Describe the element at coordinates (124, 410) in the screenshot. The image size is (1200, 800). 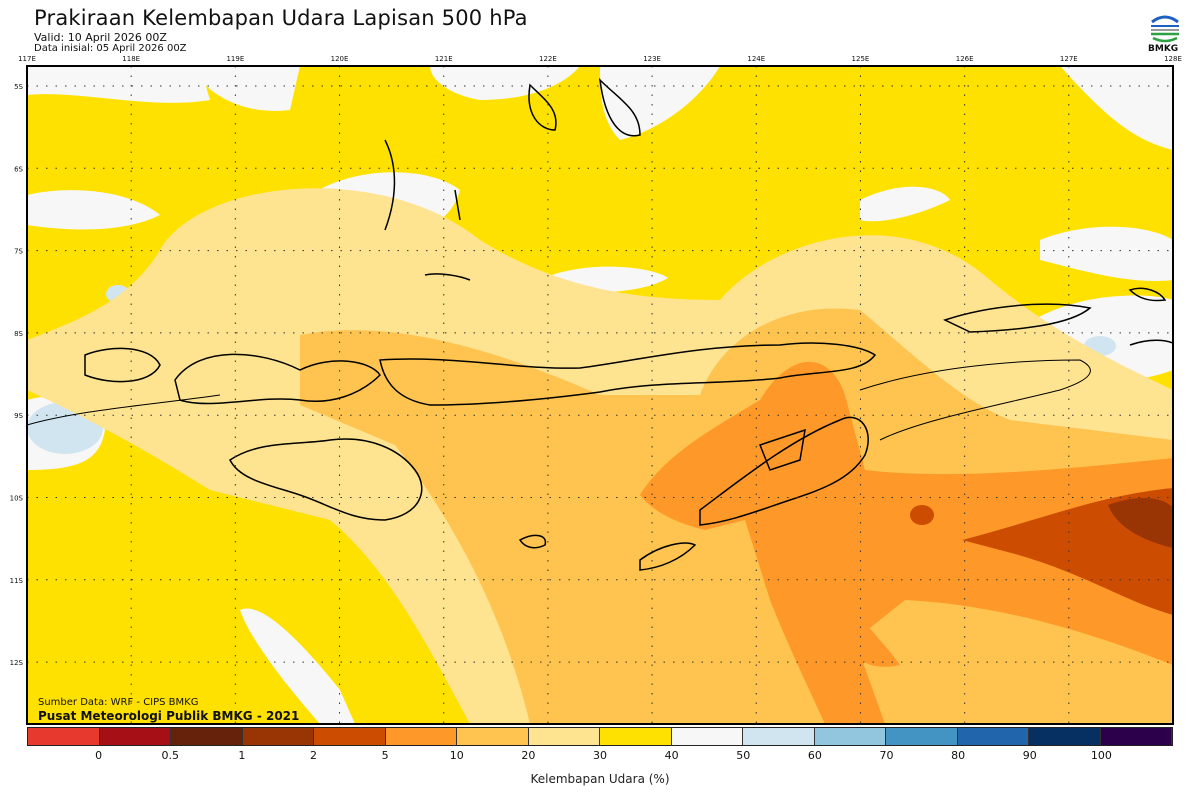
I see `bali-trench` at that location.